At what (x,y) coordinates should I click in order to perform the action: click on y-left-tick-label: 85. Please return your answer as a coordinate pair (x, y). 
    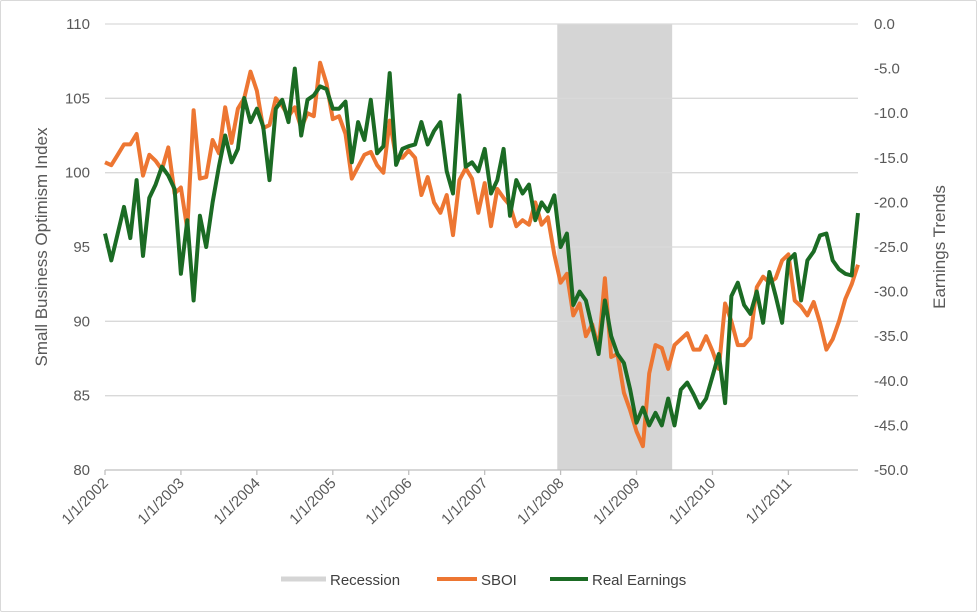
    Looking at the image, I should click on (81, 396).